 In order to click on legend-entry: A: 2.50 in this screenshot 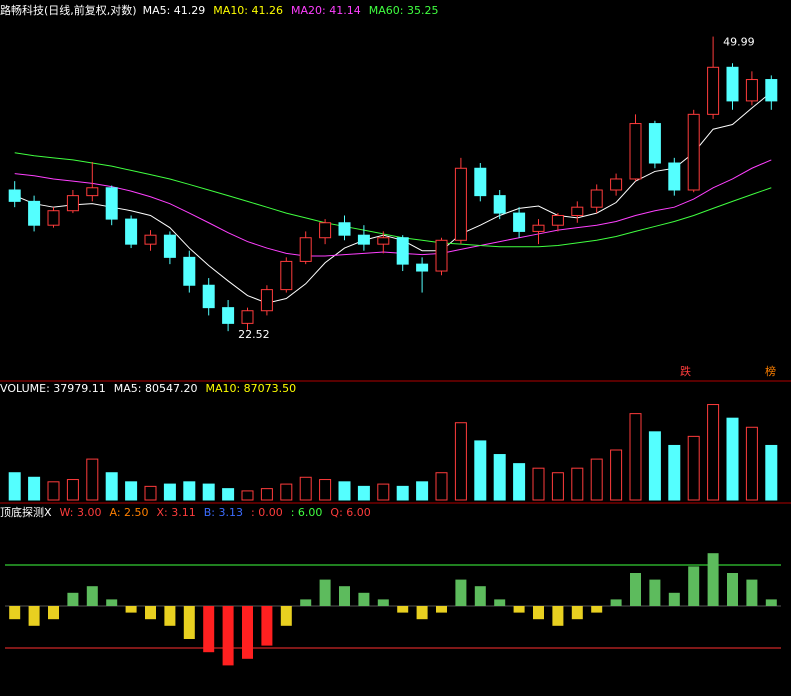, I will do `click(128, 512)`.